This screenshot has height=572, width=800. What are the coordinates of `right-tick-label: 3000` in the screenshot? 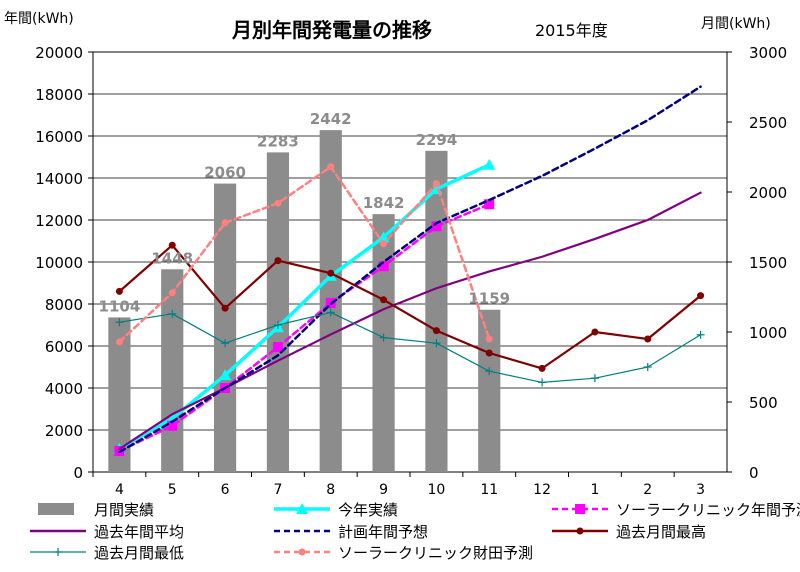 It's located at (768, 53).